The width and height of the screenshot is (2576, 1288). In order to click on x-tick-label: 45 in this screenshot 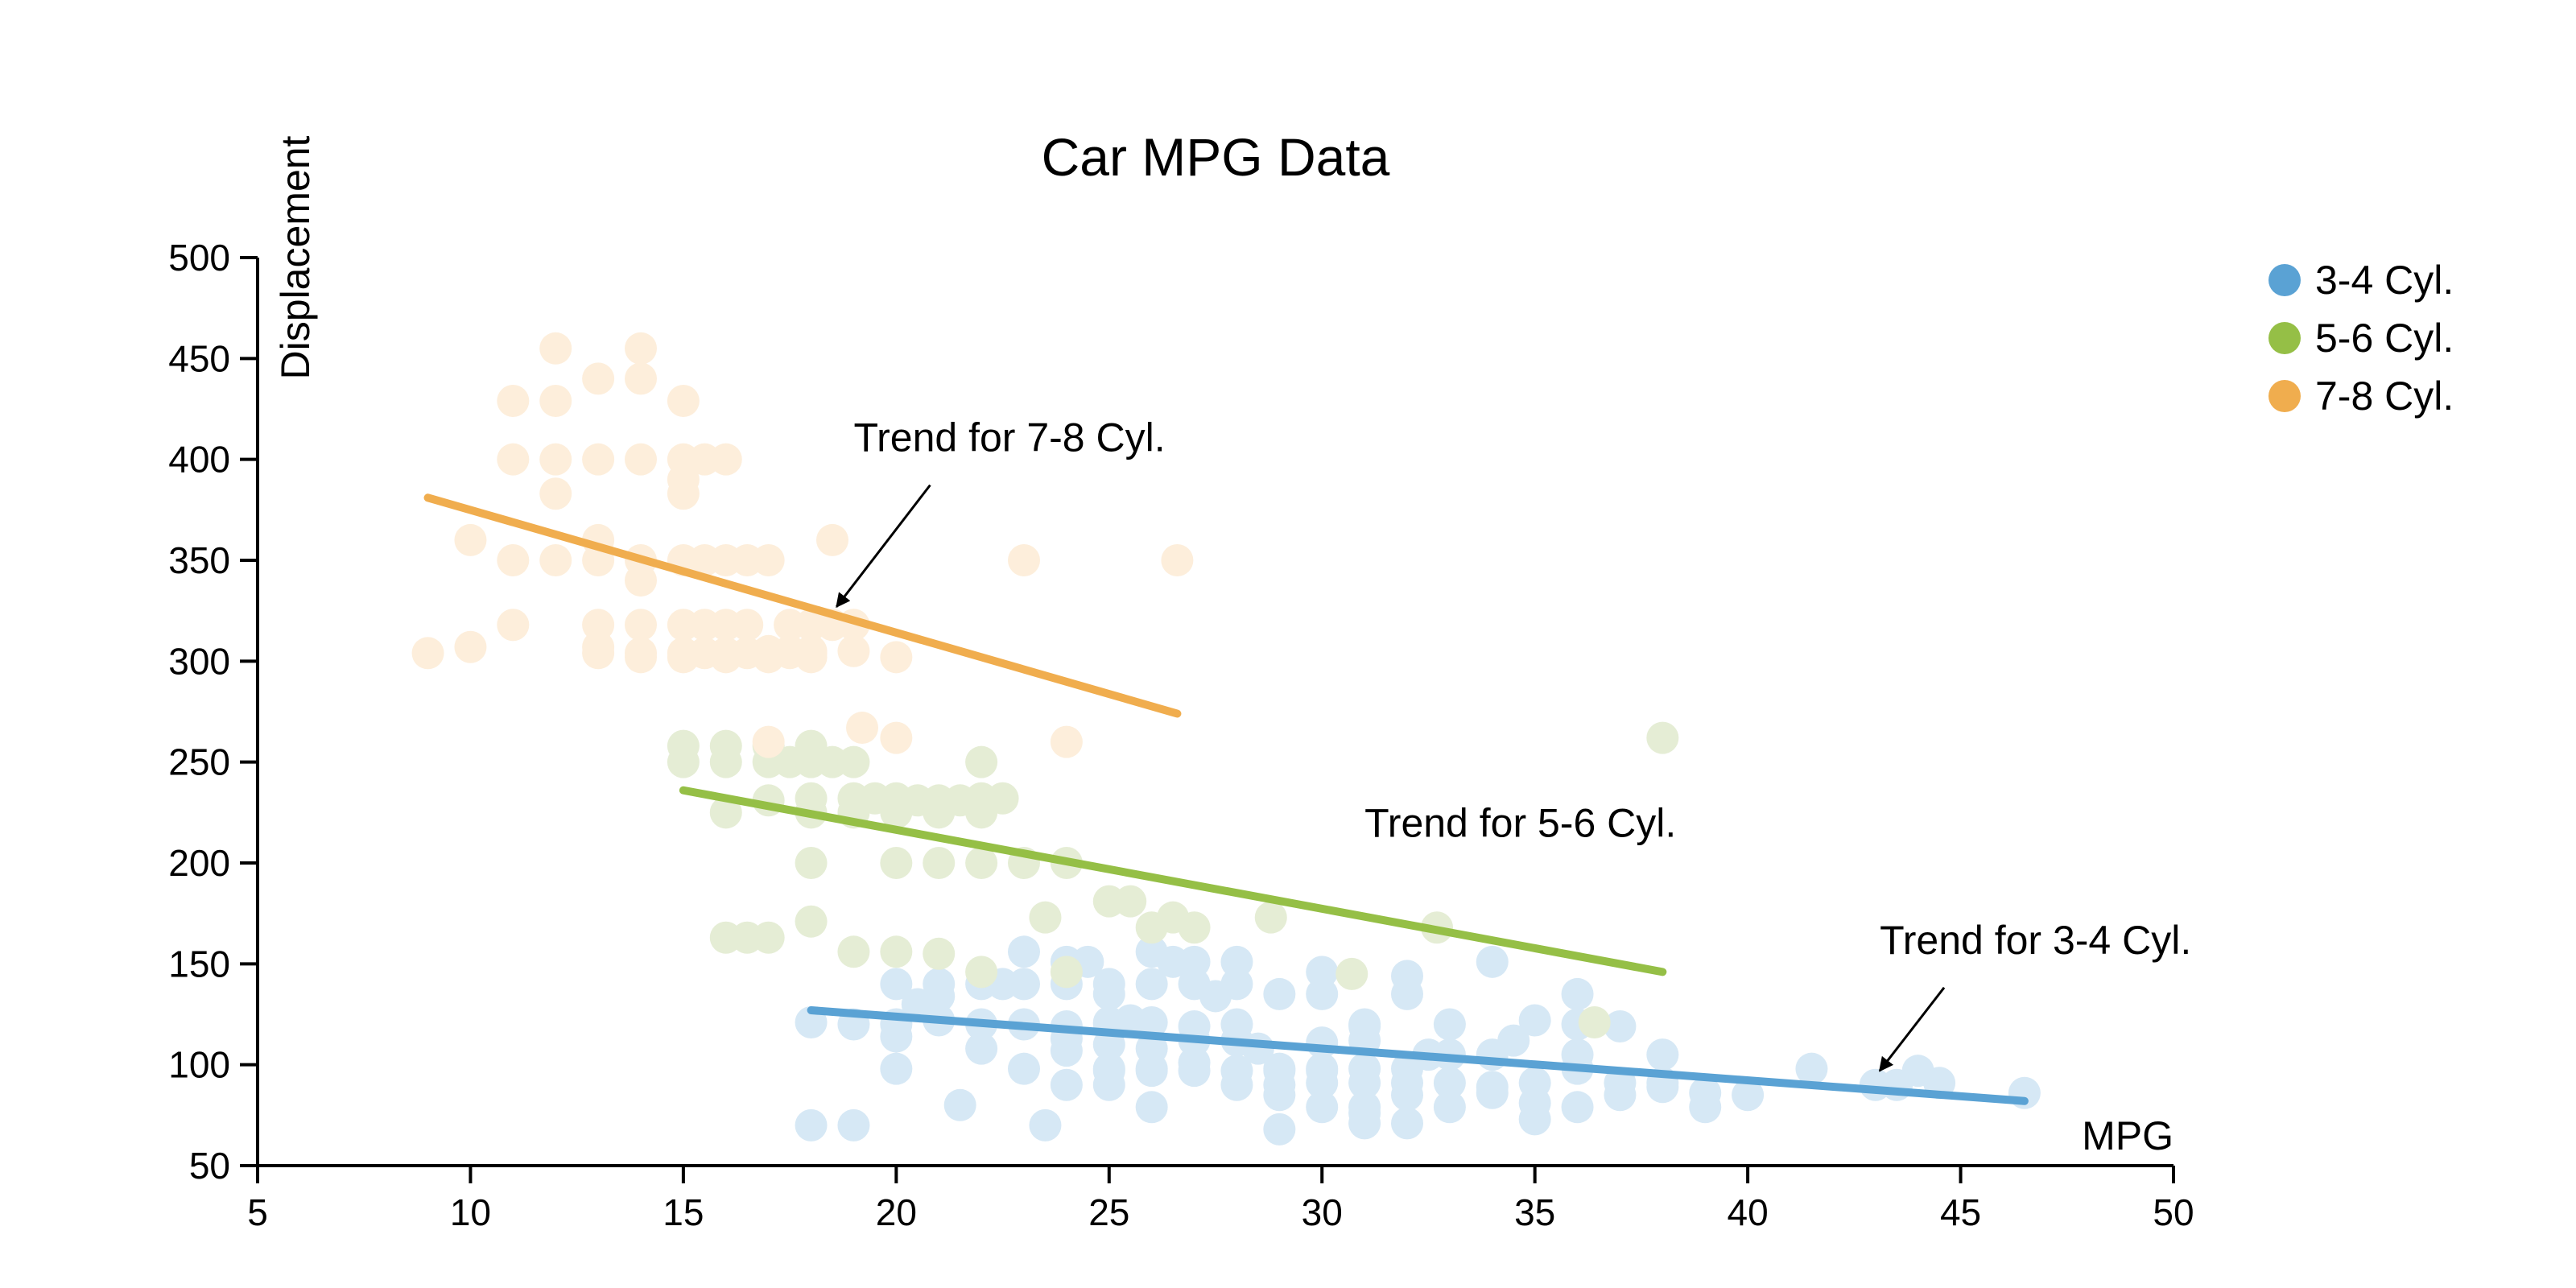, I will do `click(1960, 1212)`.